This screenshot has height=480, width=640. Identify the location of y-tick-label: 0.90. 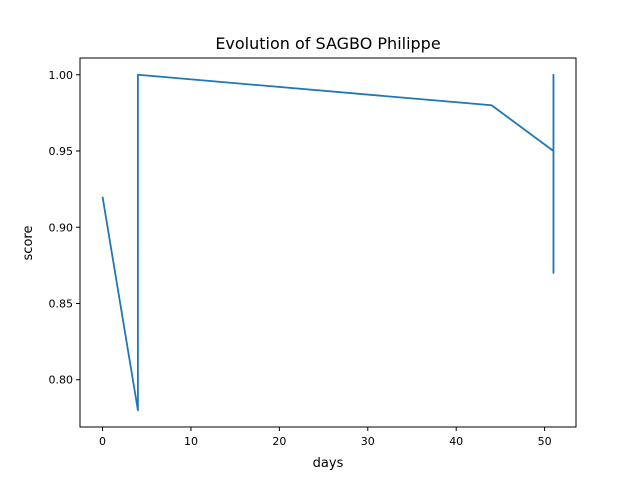
(61, 227).